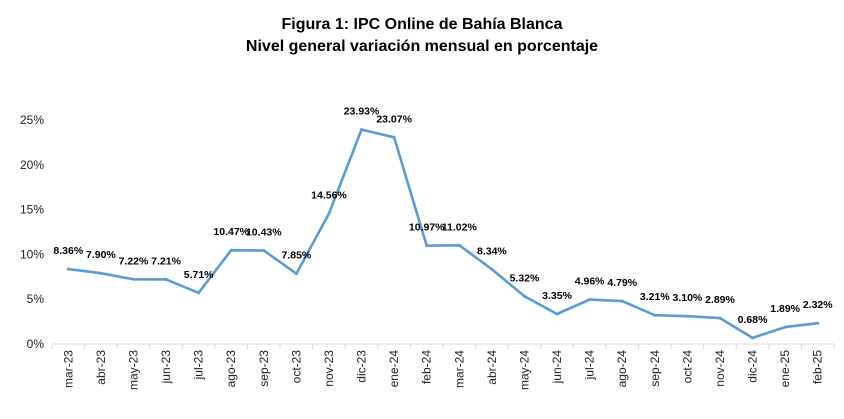 The width and height of the screenshot is (844, 419). Describe the element at coordinates (32, 120) in the screenshot. I see `y-tick-label: 25%` at that location.